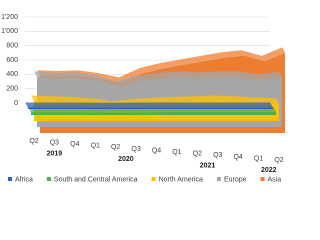 The image size is (320, 240). I want to click on y-tick-label: 400, so click(12, 74).